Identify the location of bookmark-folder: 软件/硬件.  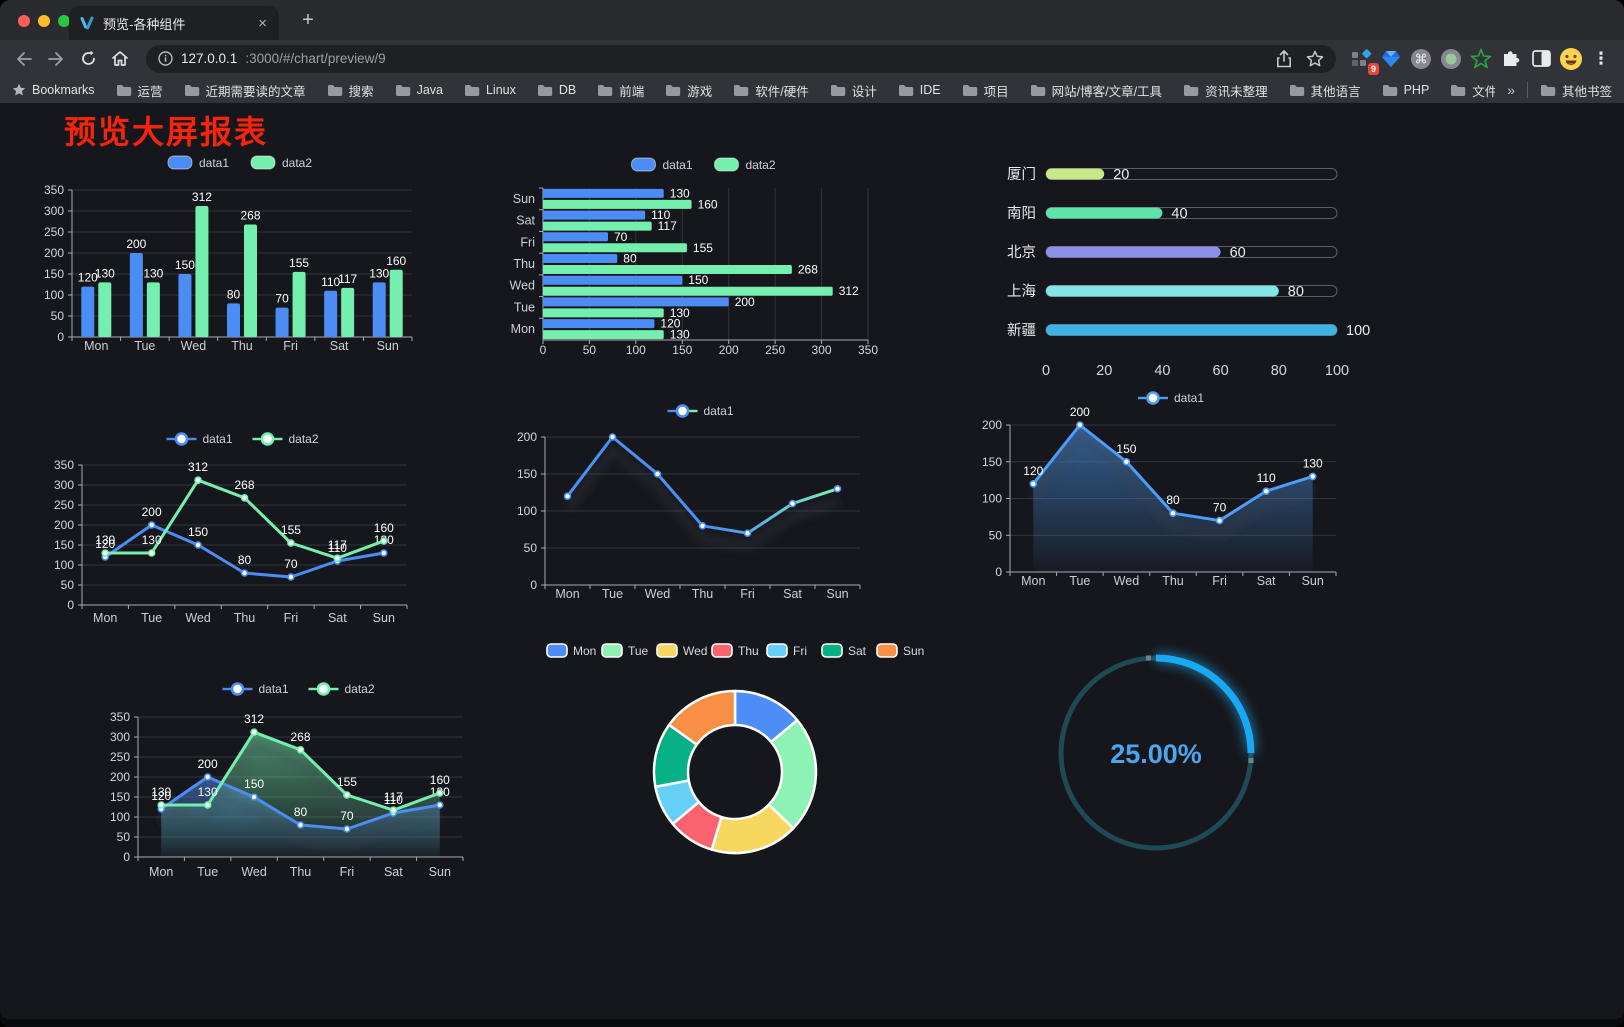
(771, 90).